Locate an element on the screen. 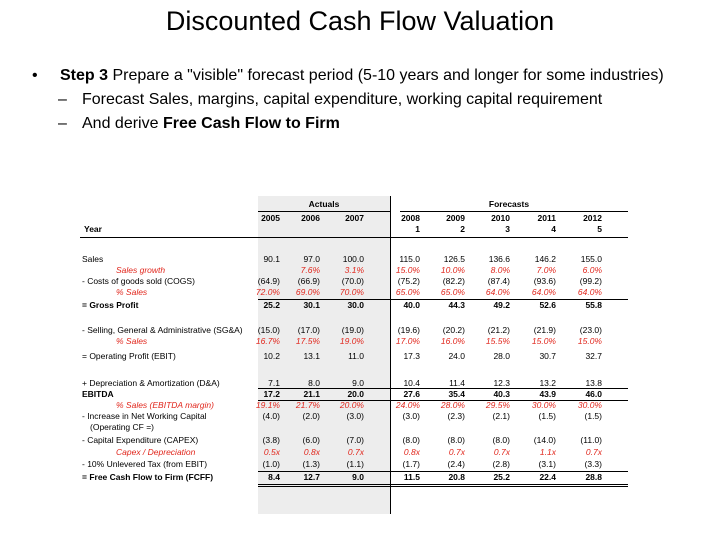 This screenshot has height=540, width=720. actuals-header: Actuals is located at coordinates (324, 204).